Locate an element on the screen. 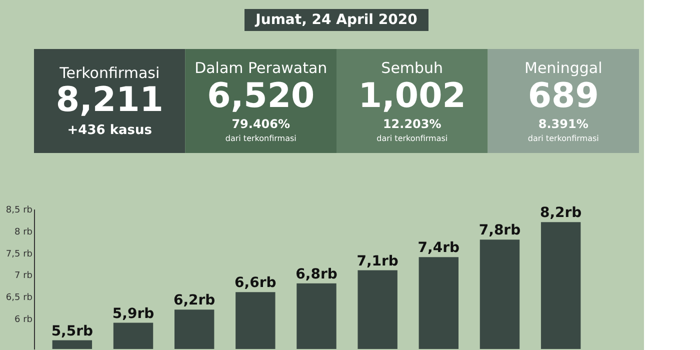  category-label: Terkonfirmasi is located at coordinates (109, 73).